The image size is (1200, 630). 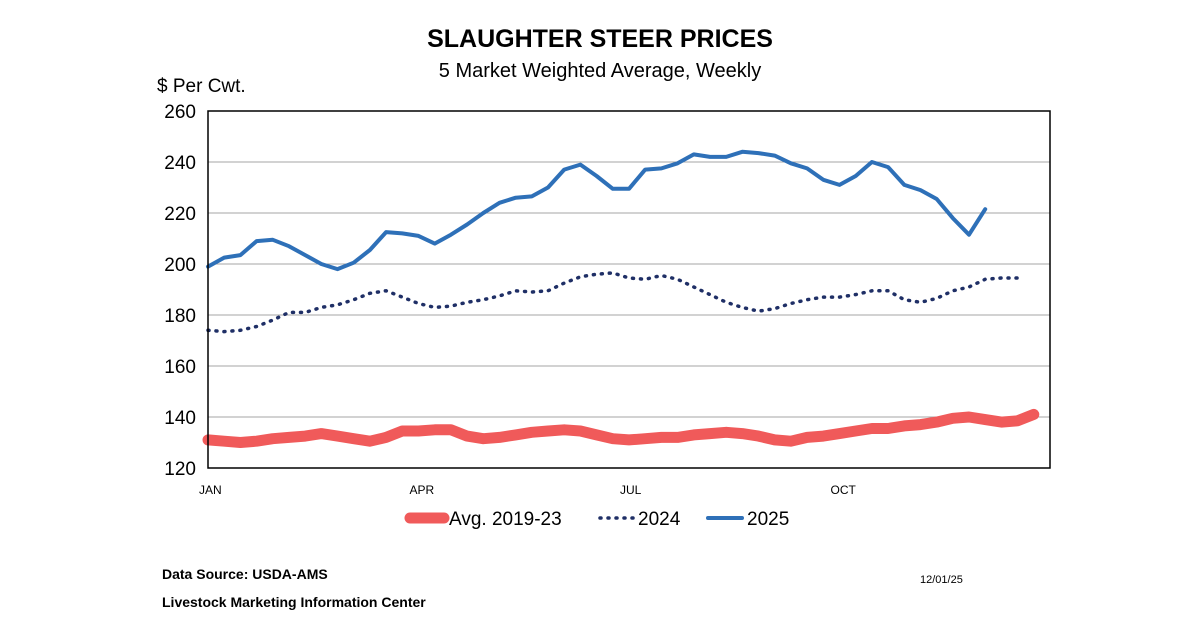 I want to click on y-tick-label: 180, so click(x=180, y=316).